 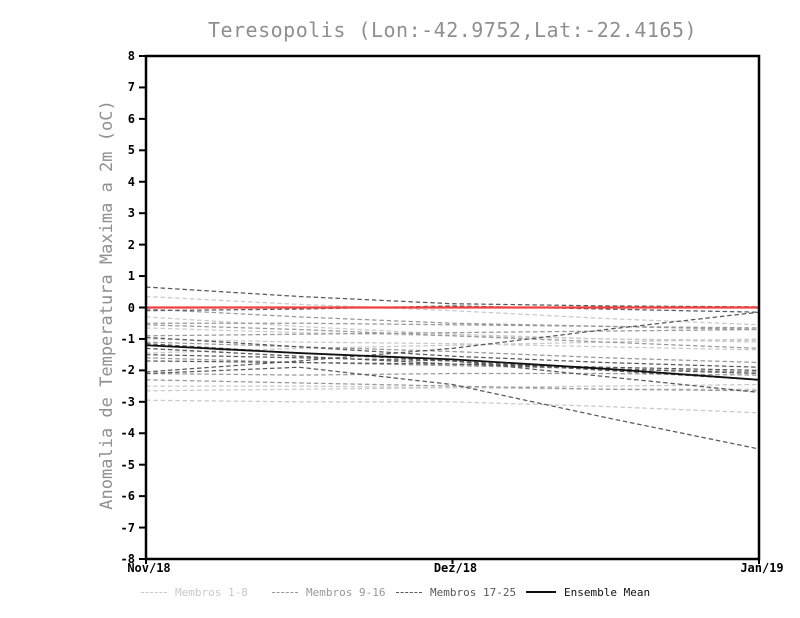 I want to click on y-tick-label: 6, so click(x=131, y=118).